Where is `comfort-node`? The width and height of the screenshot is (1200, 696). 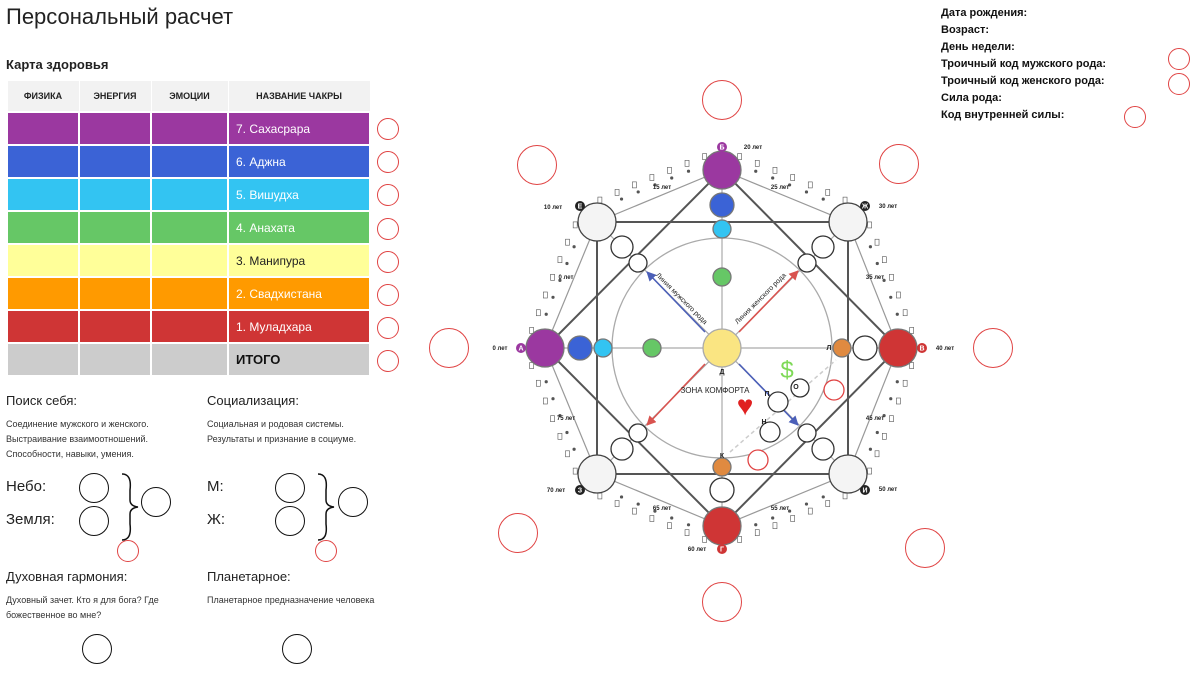 comfort-node is located at coordinates (770, 432).